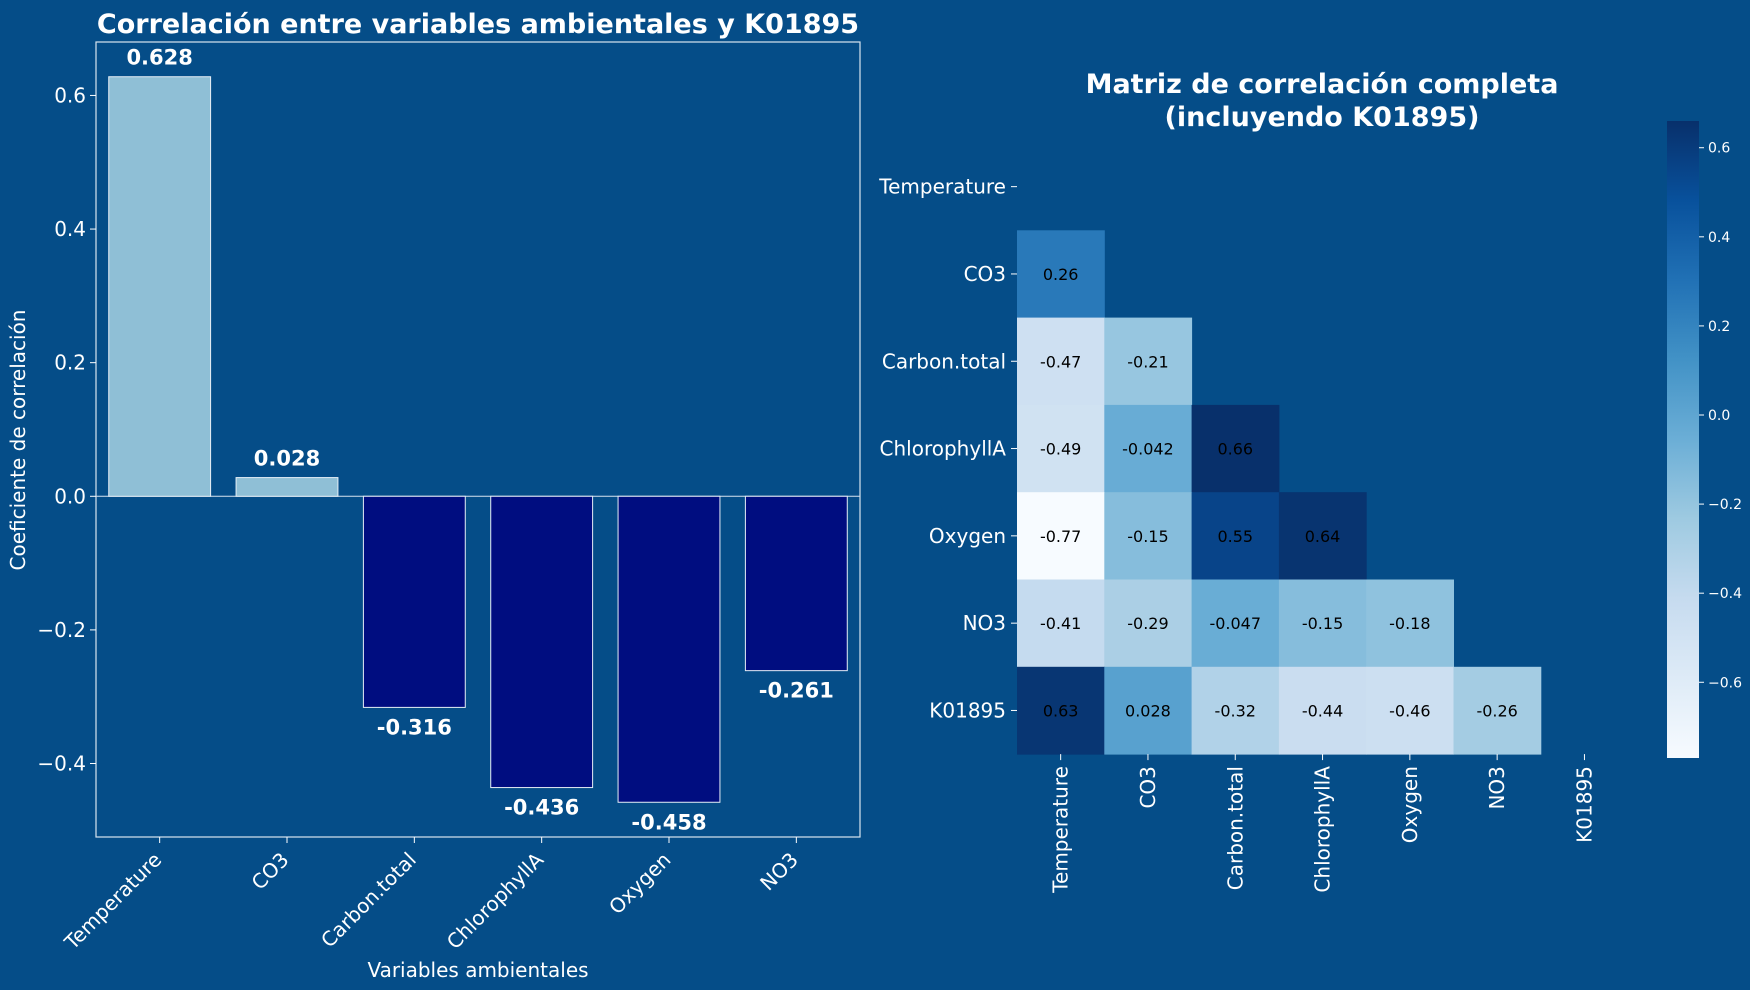  I want to click on heatmap-cell-label: -0.26, so click(1496, 710).